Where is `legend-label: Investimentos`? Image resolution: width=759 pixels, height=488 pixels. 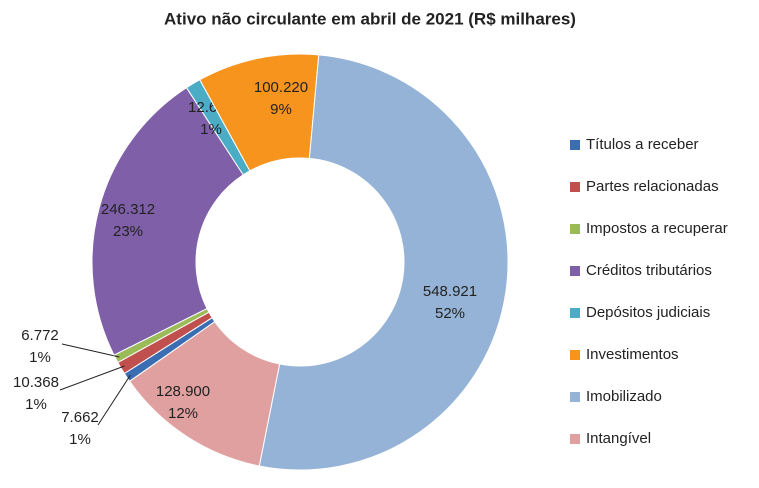 legend-label: Investimentos is located at coordinates (632, 354).